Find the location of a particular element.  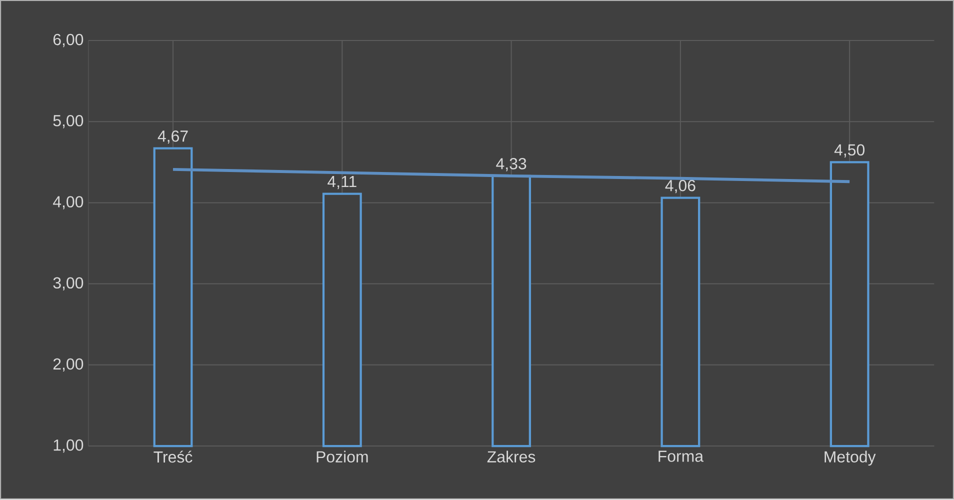

data-label: 4,11 is located at coordinates (342, 183).